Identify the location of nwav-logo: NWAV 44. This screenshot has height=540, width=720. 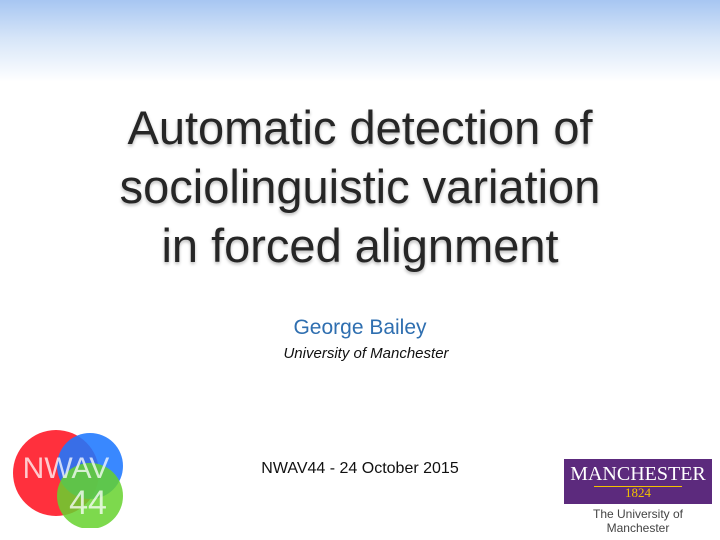
(68, 478).